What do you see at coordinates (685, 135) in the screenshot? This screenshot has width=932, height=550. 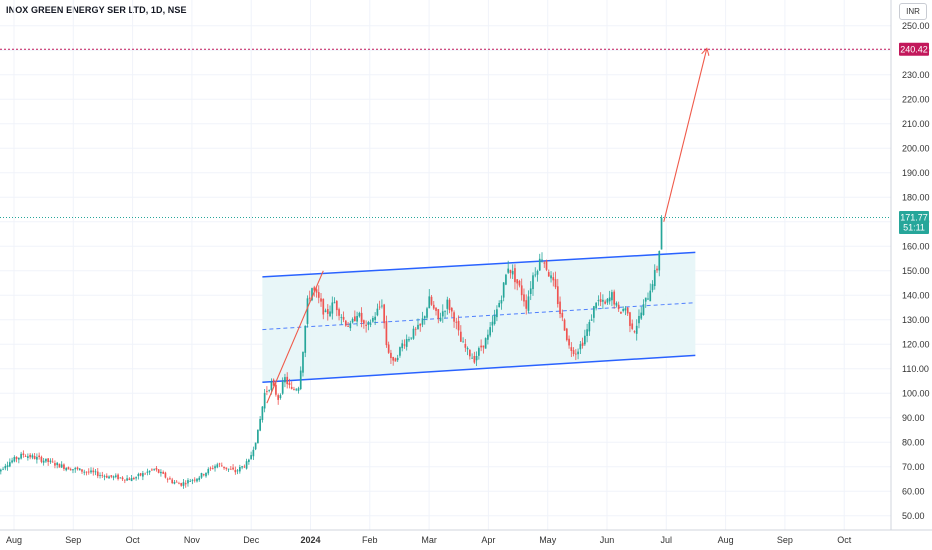 I see `target-arrow` at bounding box center [685, 135].